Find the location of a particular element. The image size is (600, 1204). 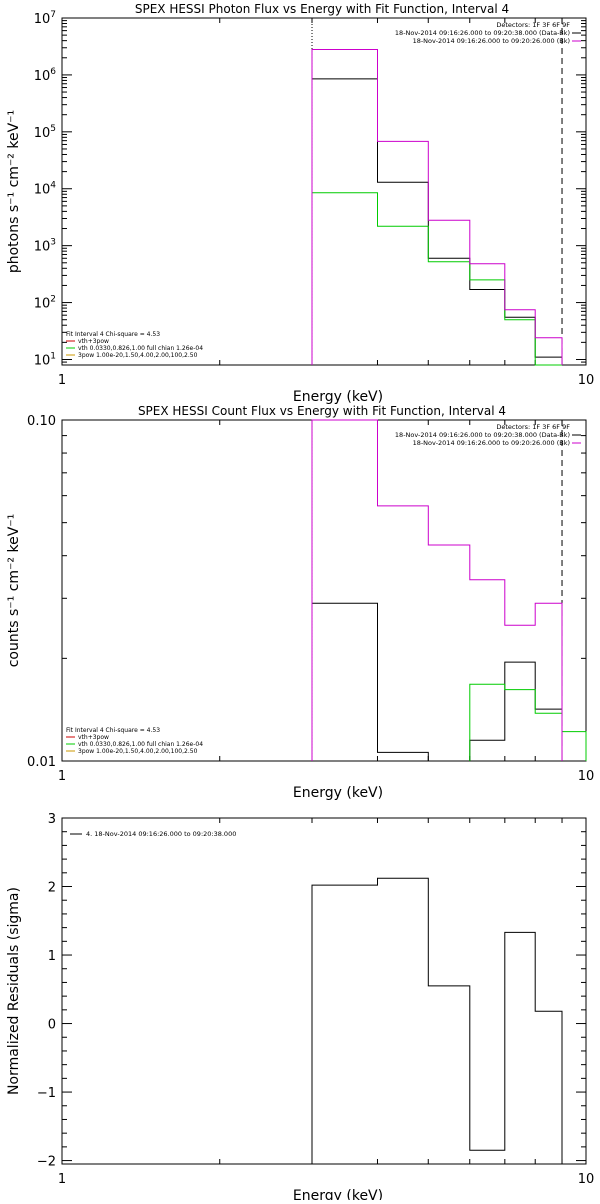

y-tick-label: 10⁴ is located at coordinates (45, 189).